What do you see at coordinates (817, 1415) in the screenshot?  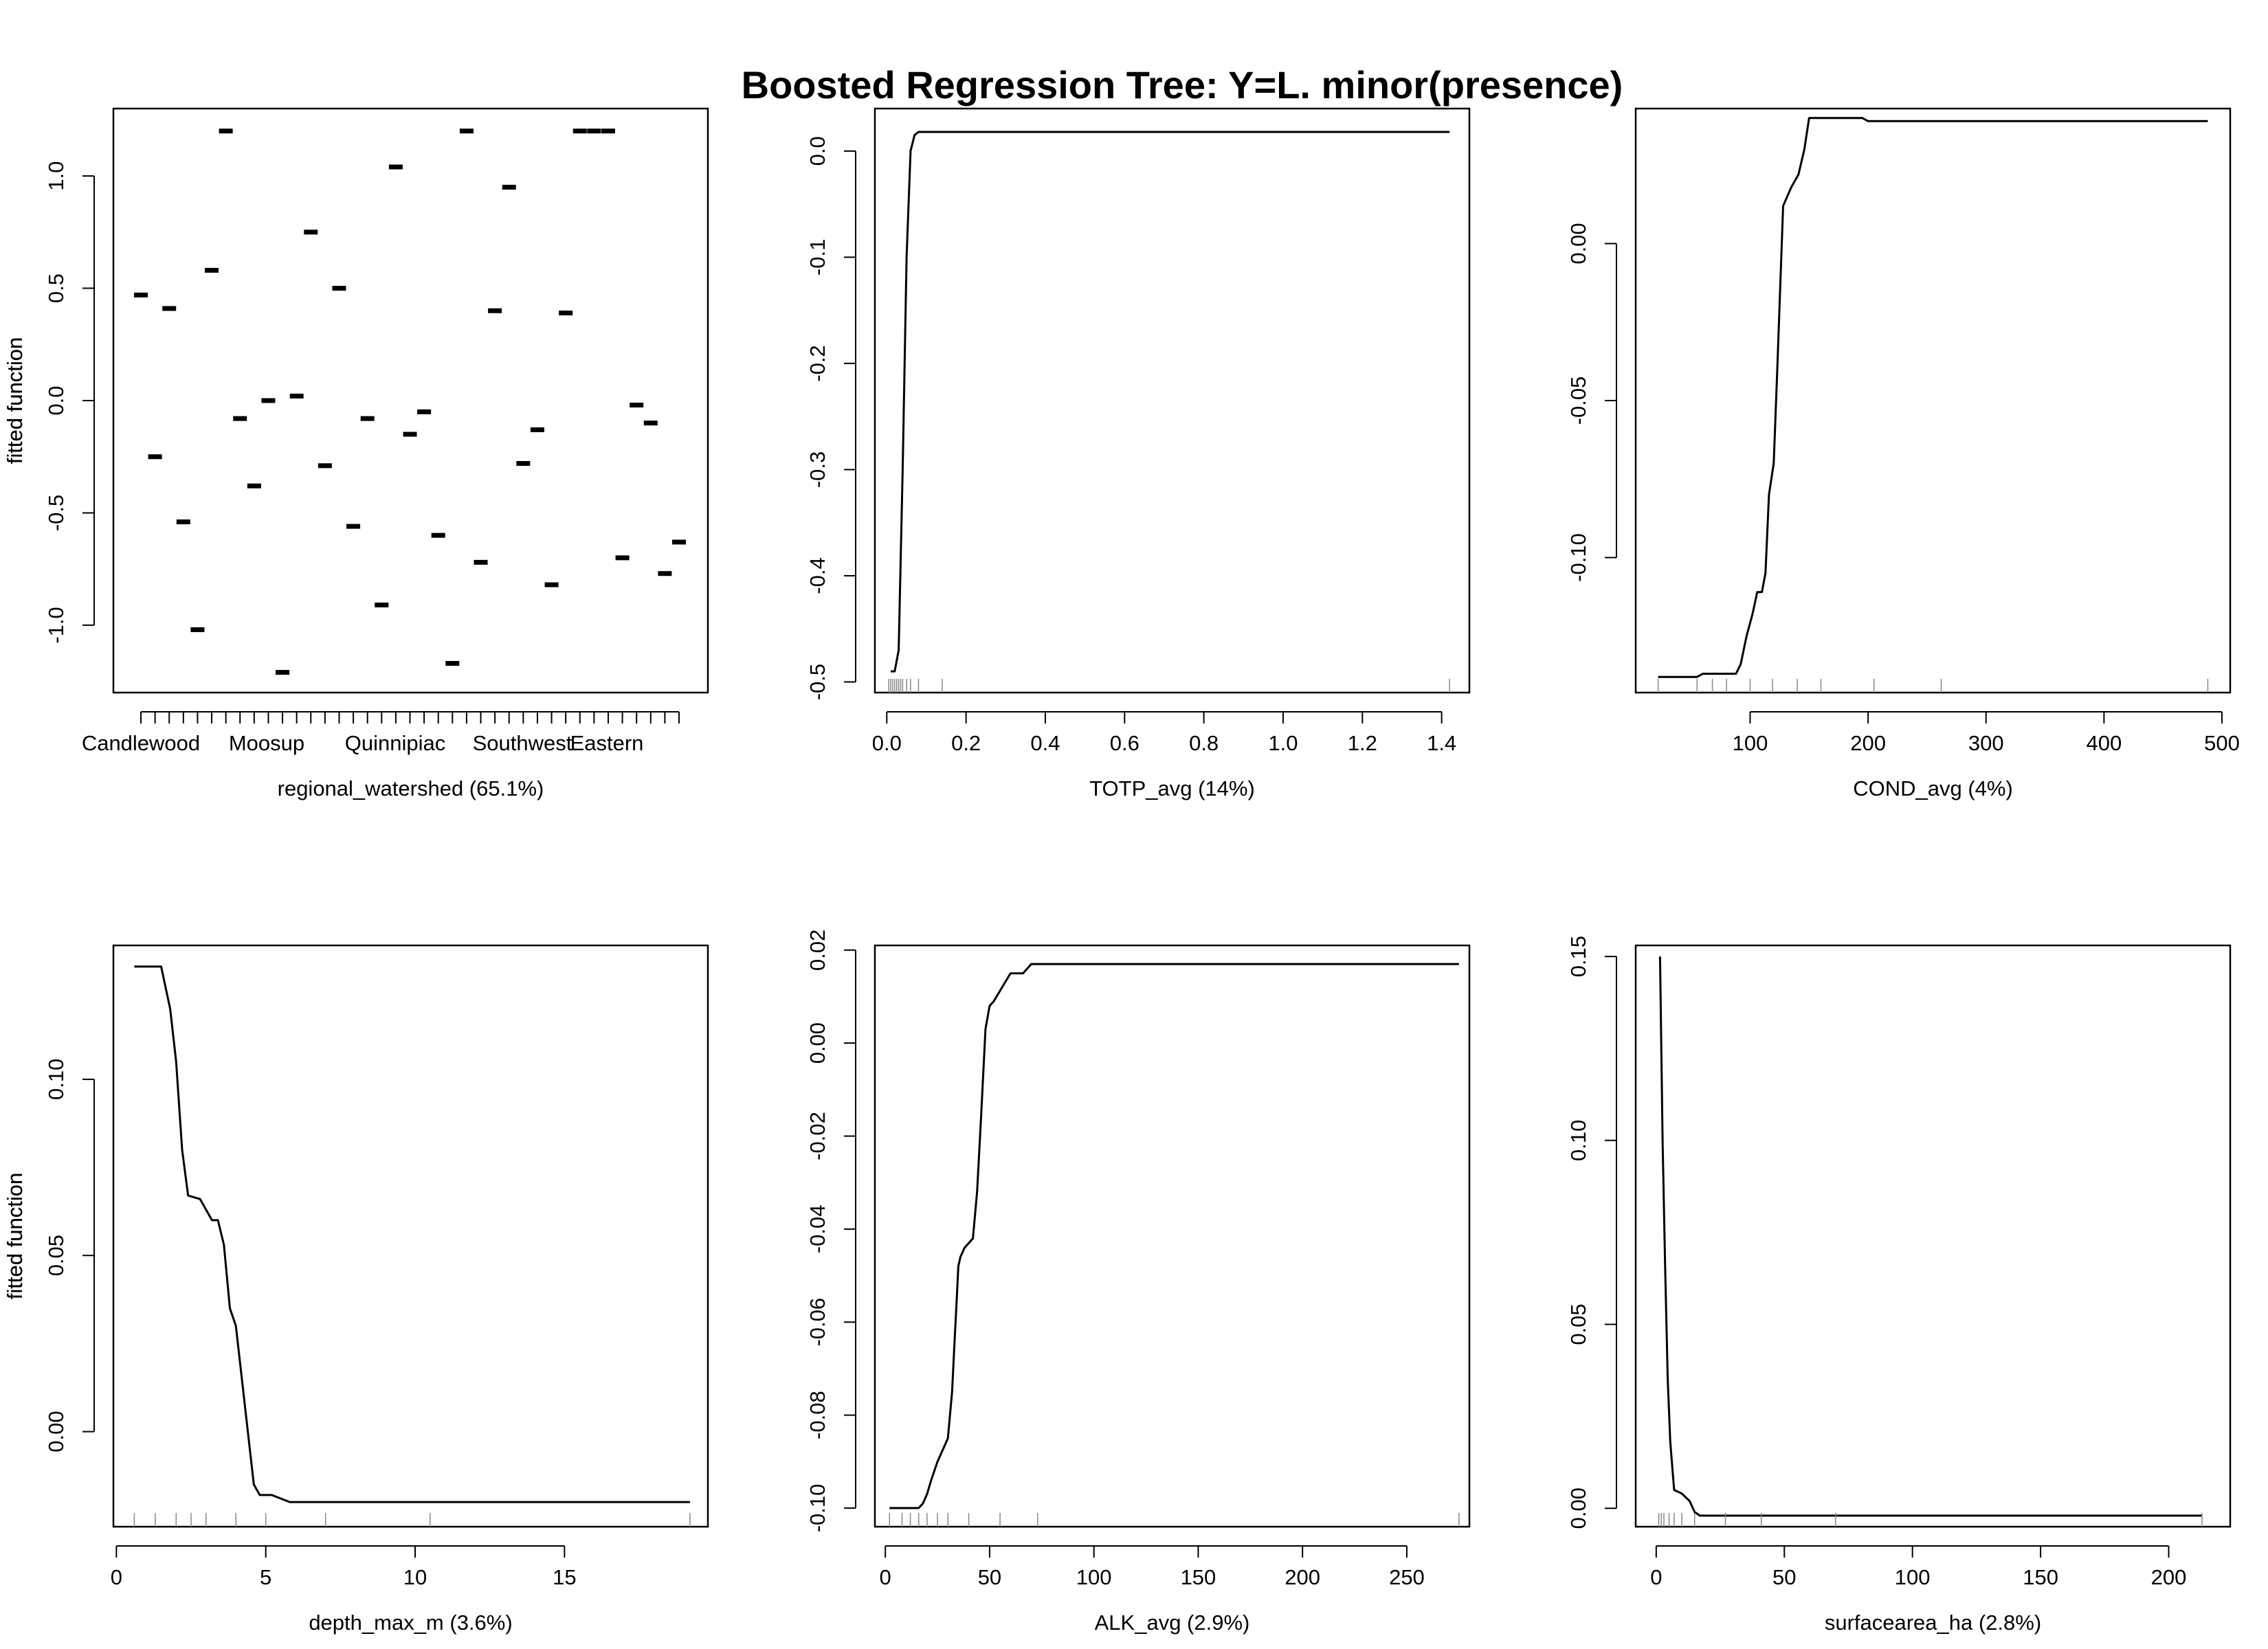 I see `y-tick-label: -0.08` at bounding box center [817, 1415].